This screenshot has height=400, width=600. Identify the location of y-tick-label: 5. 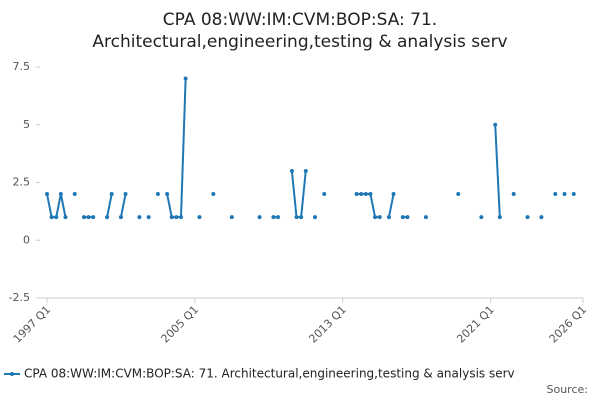
(26, 124).